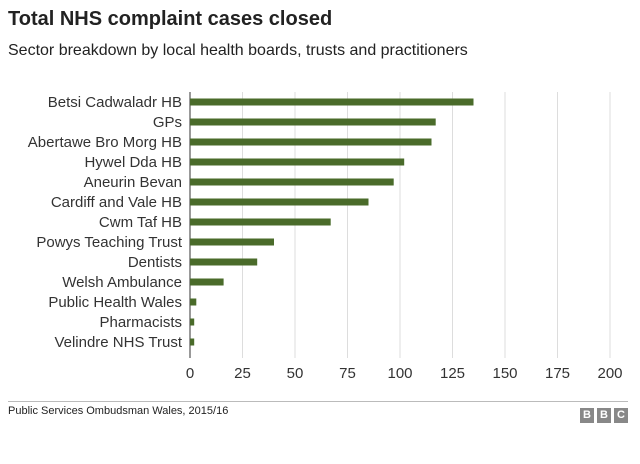 The height and width of the screenshot is (464, 640). What do you see at coordinates (452, 373) in the screenshot?
I see `x-tick-label: 125` at bounding box center [452, 373].